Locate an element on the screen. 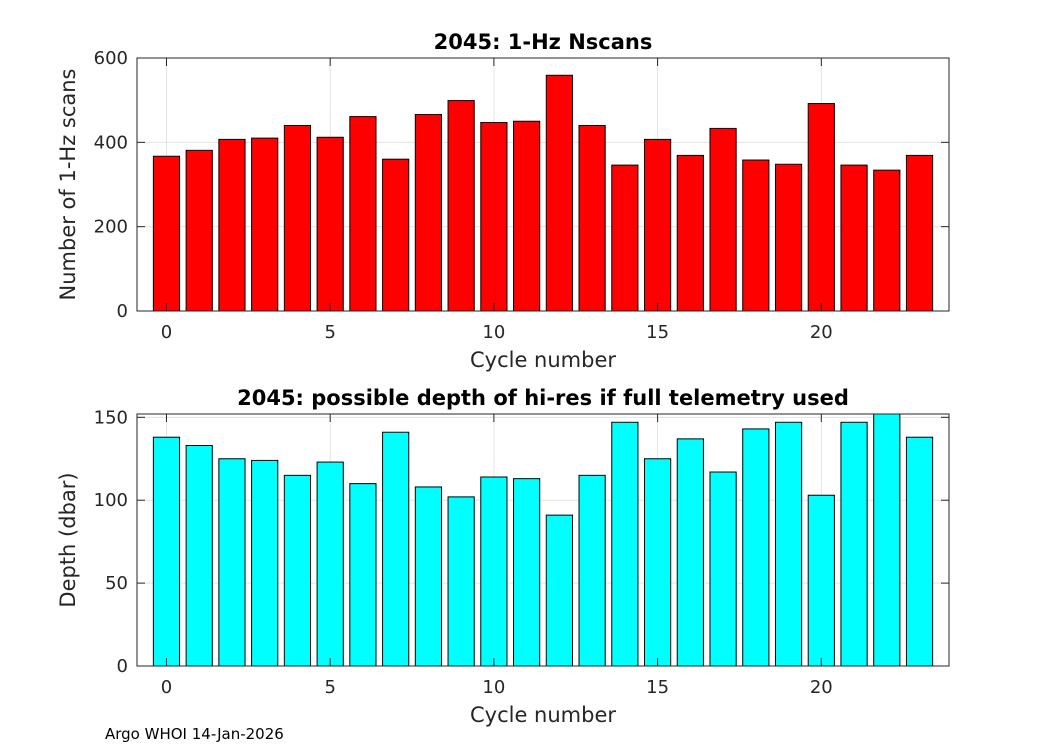  y-tick-label: 200 is located at coordinates (111, 227).